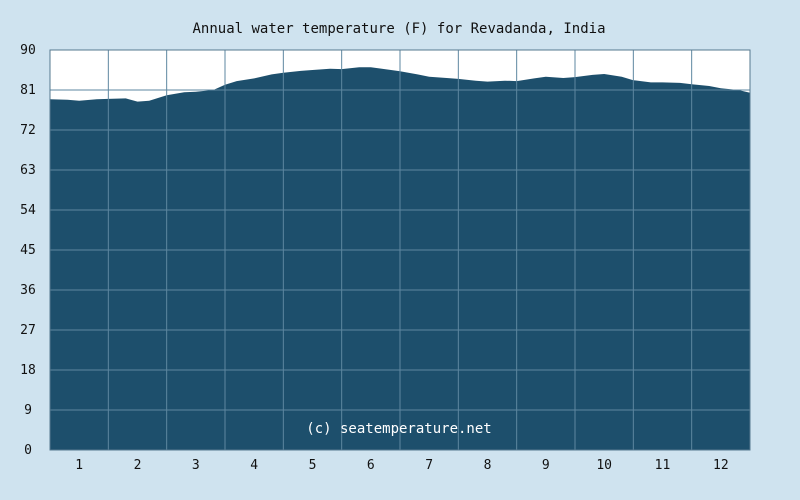 The width and height of the screenshot is (800, 500). I want to click on y-tick-label: 72, so click(28, 130).